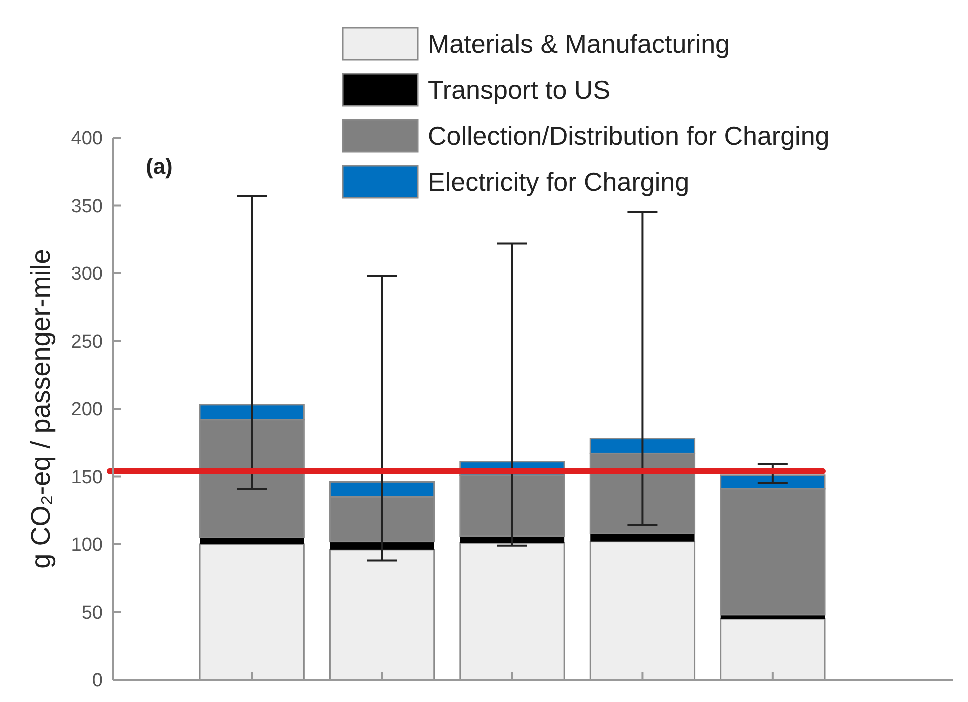 Image resolution: width=968 pixels, height=702 pixels. What do you see at coordinates (87, 207) in the screenshot?
I see `y-tick-label: 350` at bounding box center [87, 207].